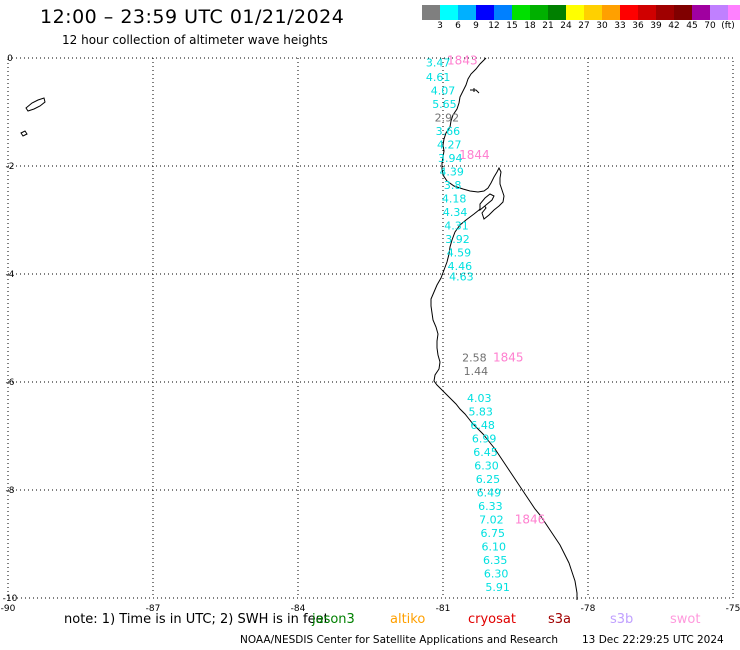  Describe the element at coordinates (474, 358) in the screenshot. I see `wave-height-value: 2.58` at that location.